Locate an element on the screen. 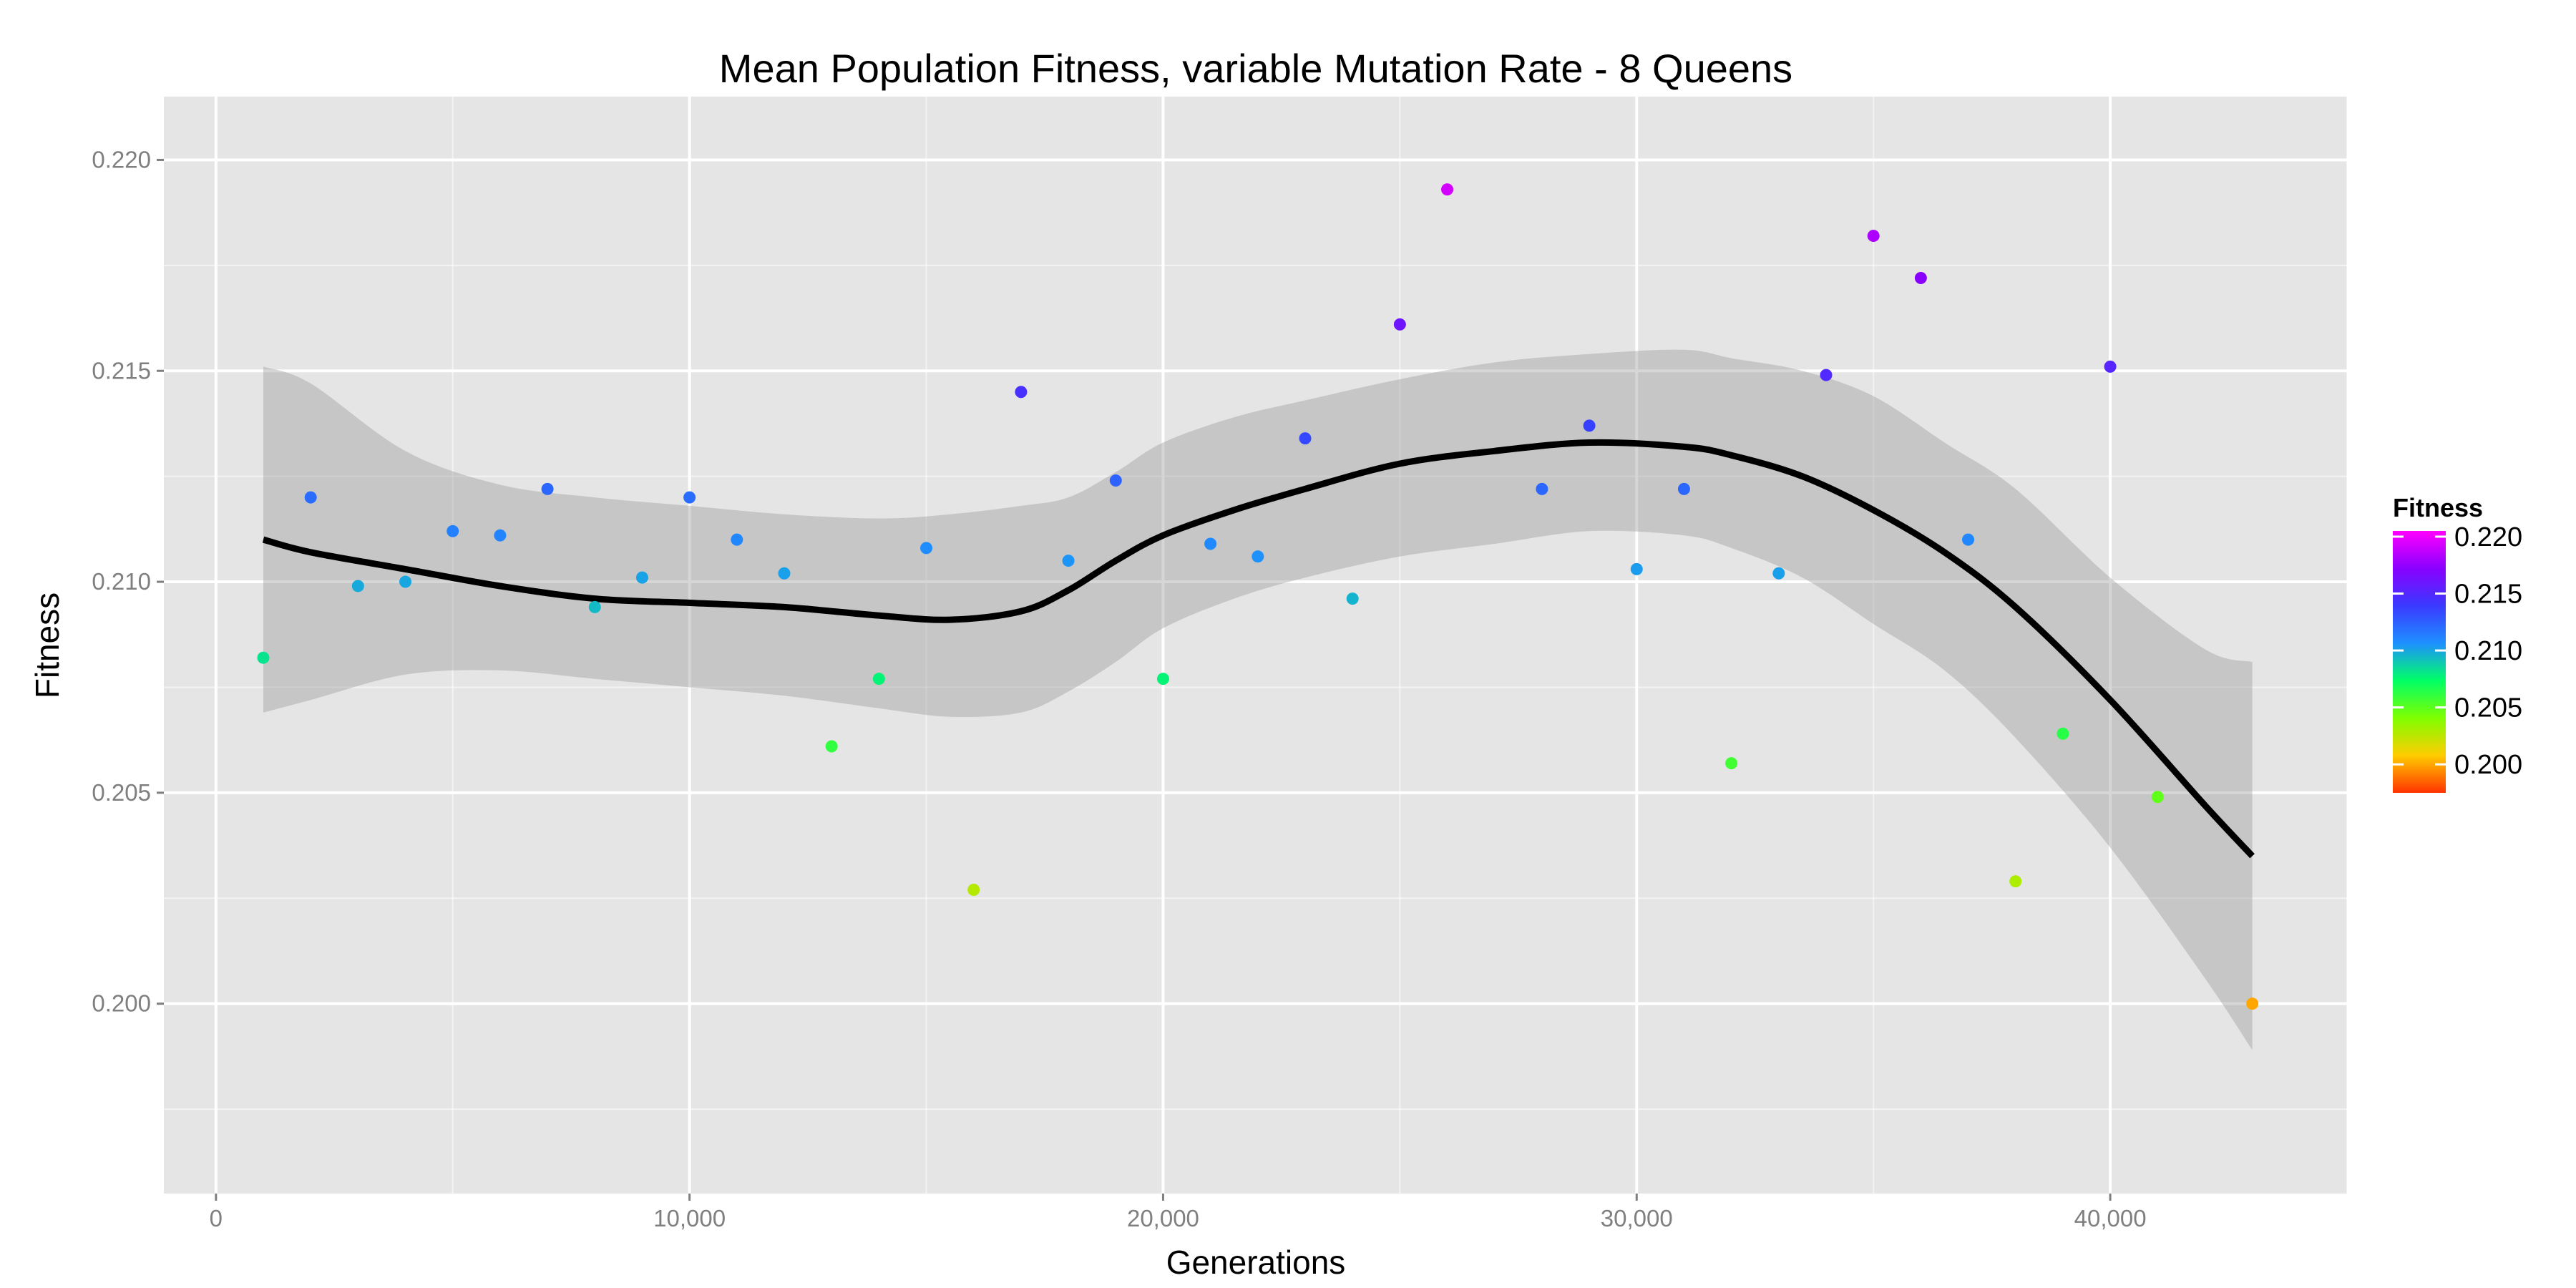  x-tick-label: 20,000 is located at coordinates (1163, 1218).